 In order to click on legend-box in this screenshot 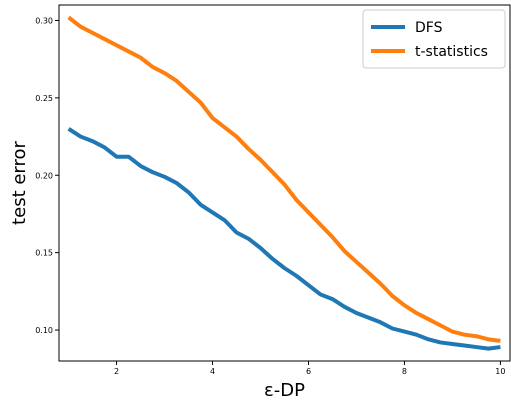, I will do `click(434, 39)`.